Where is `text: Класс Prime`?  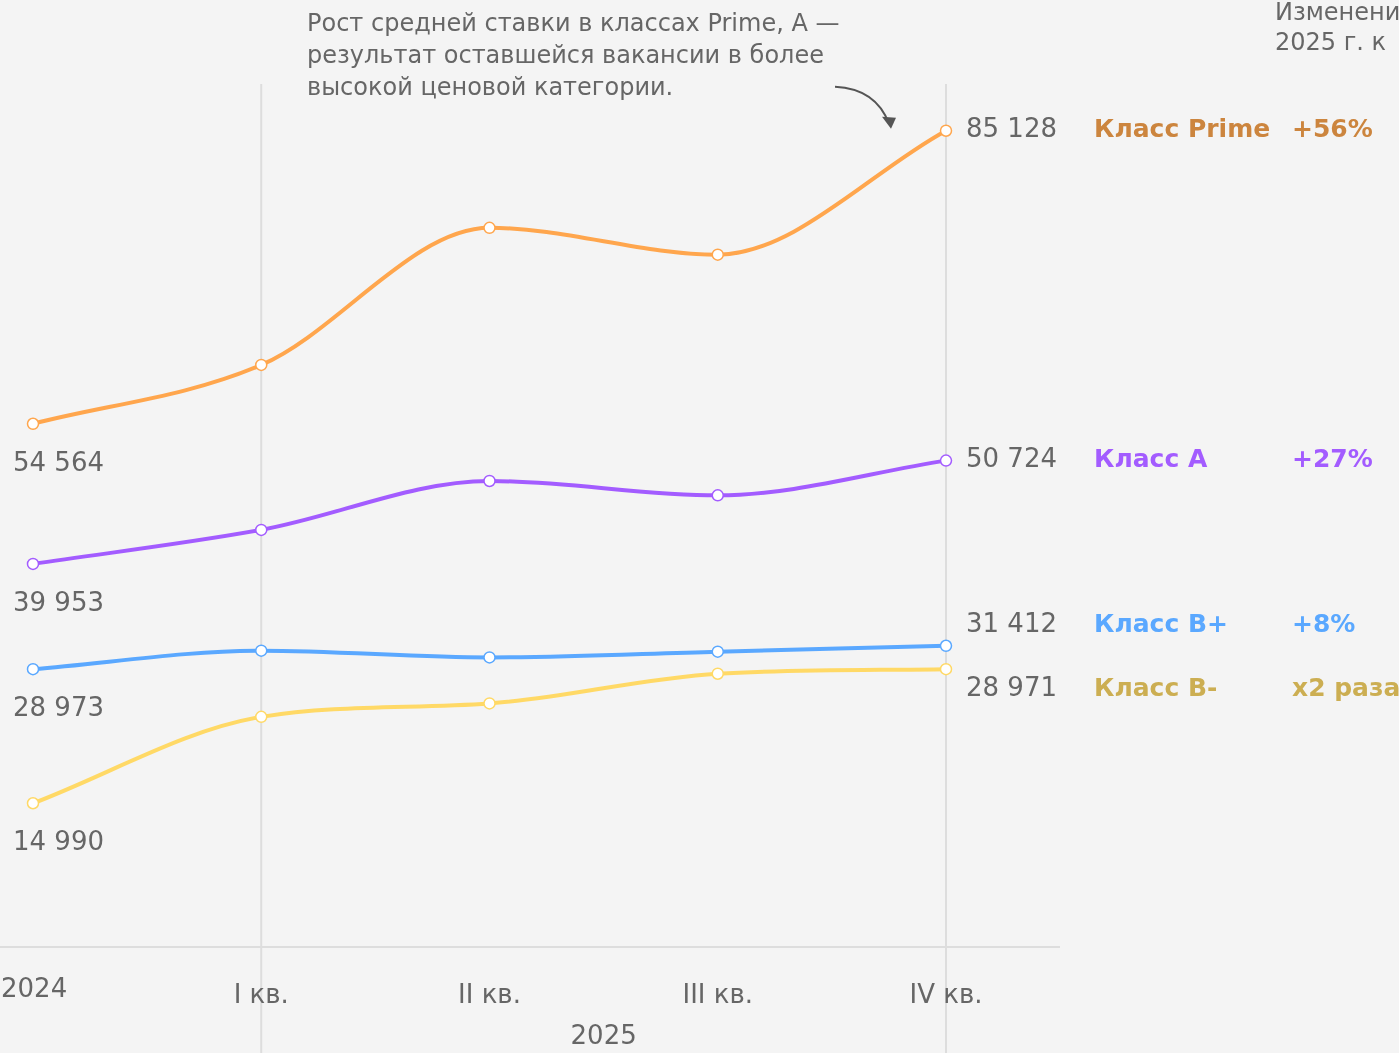
text: Класс Prime is located at coordinates (1182, 129).